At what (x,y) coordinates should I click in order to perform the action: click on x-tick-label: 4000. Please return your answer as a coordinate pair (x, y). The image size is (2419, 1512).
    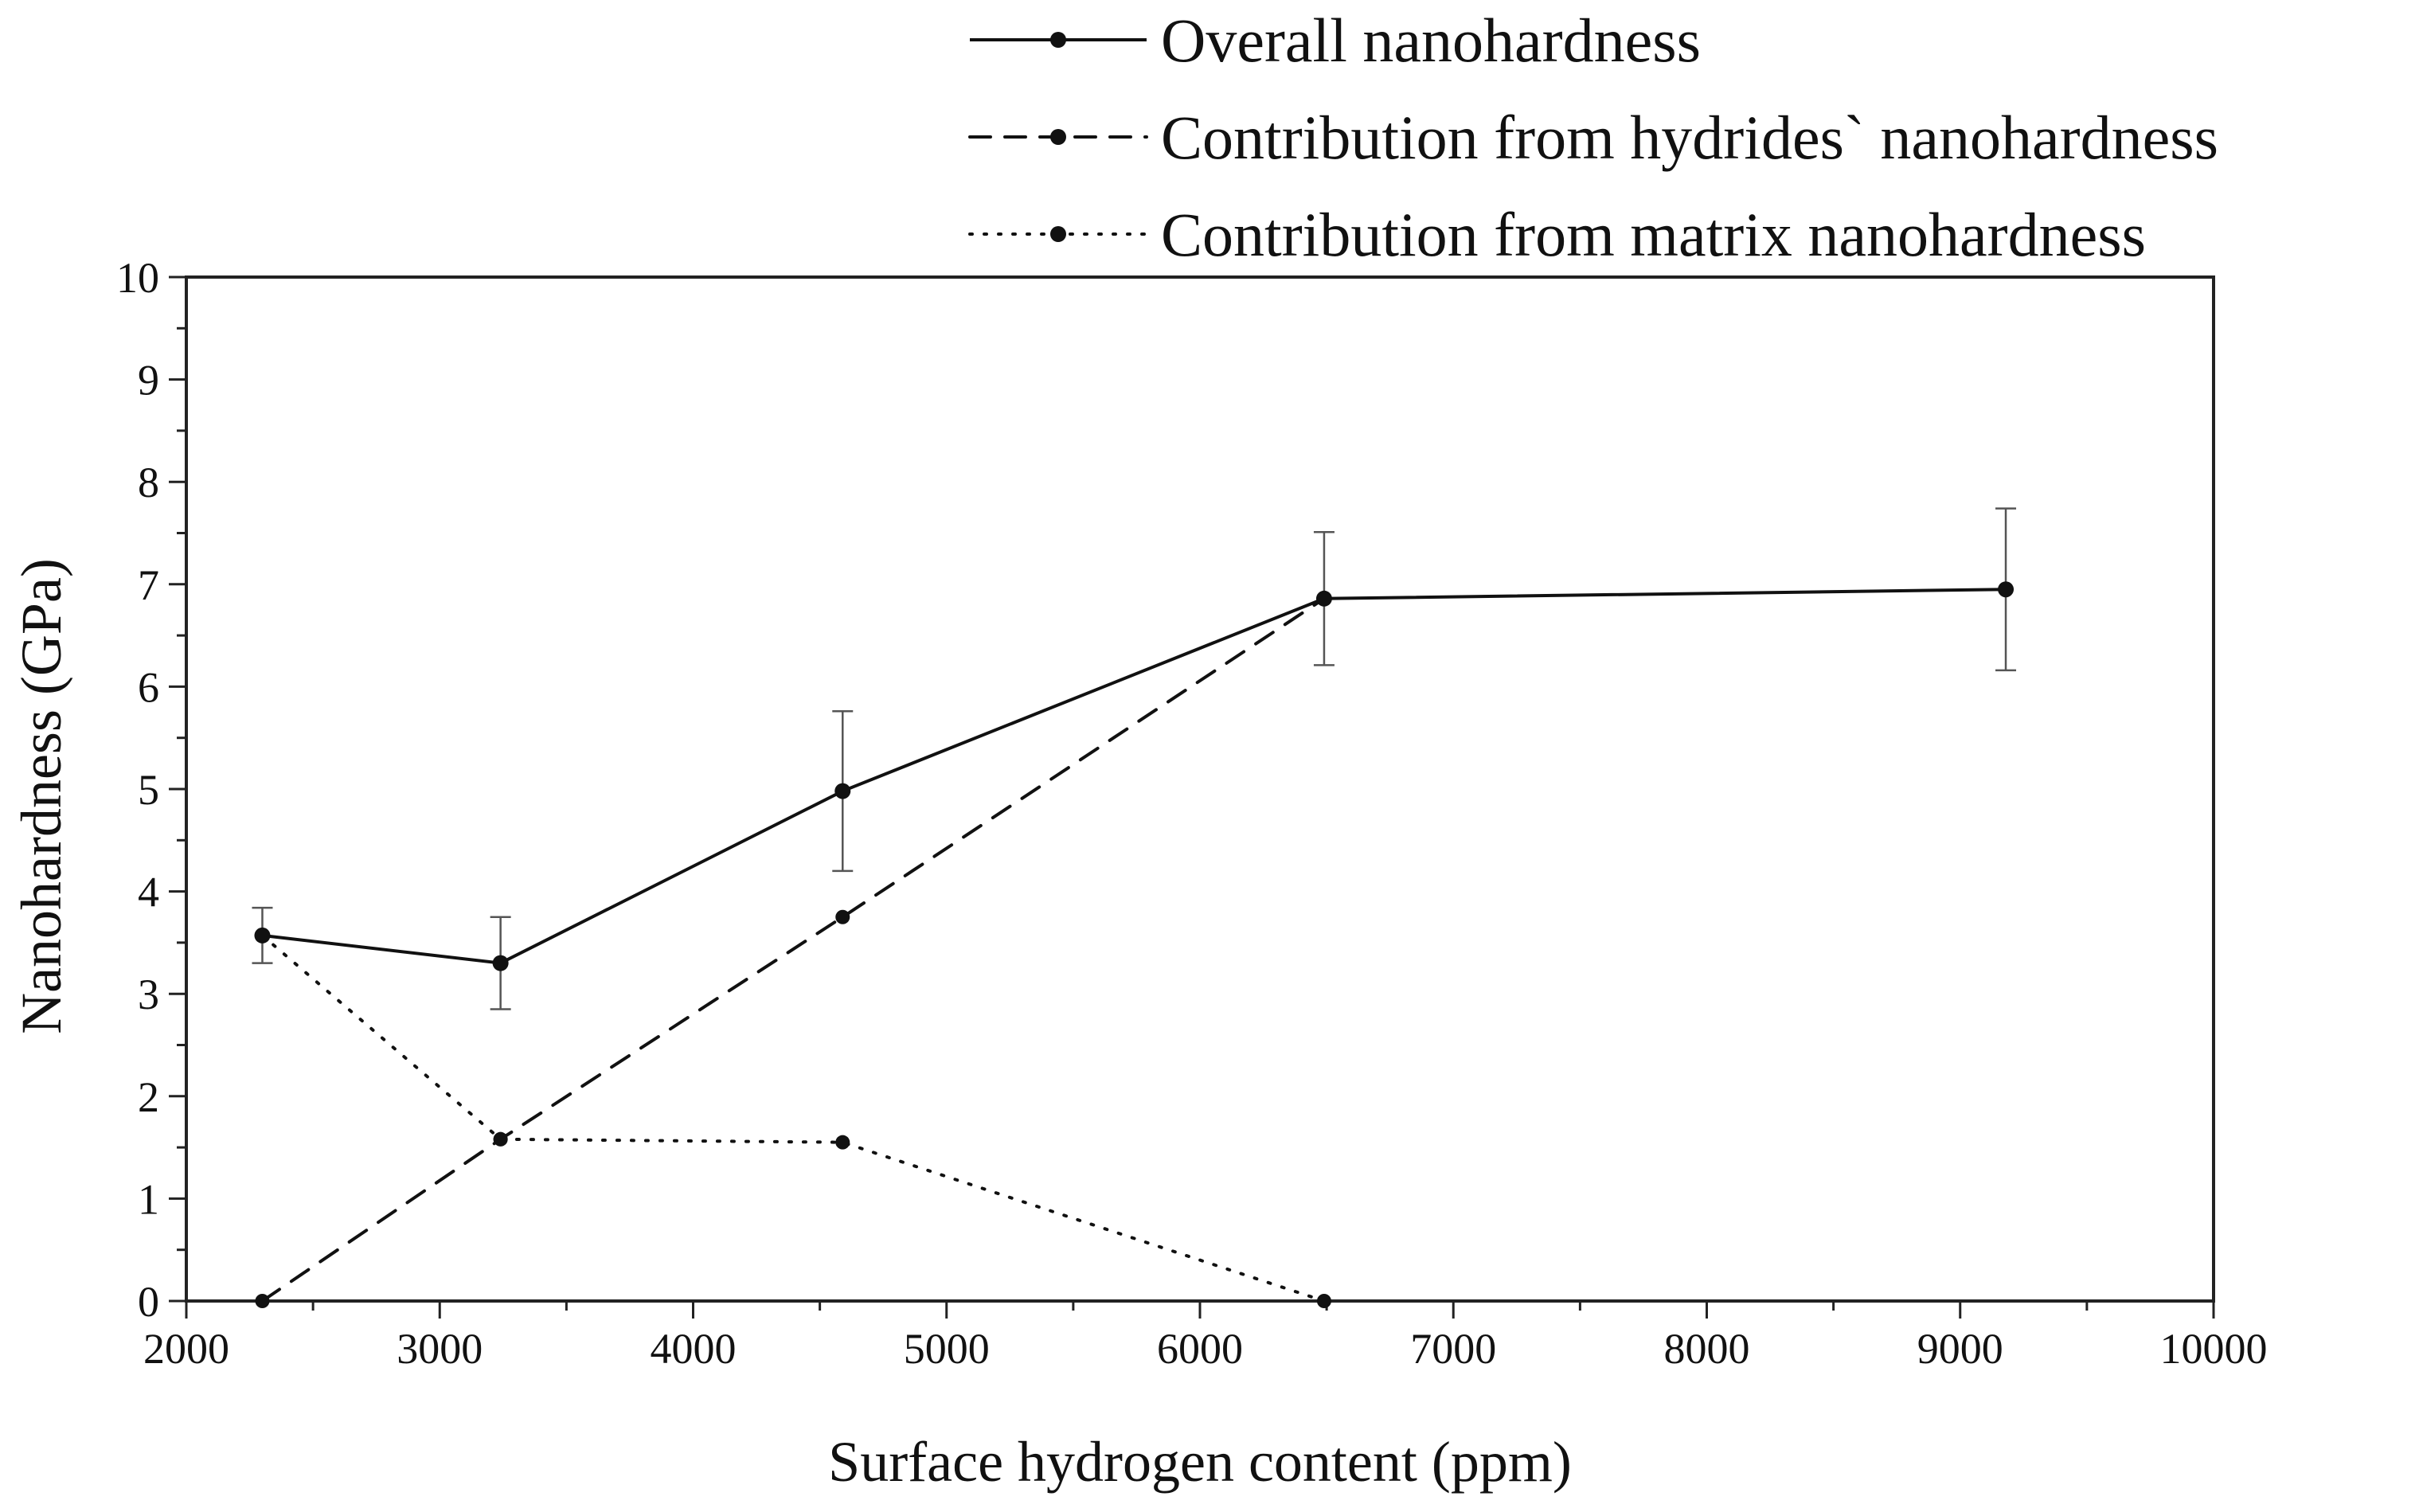
    Looking at the image, I should click on (694, 1349).